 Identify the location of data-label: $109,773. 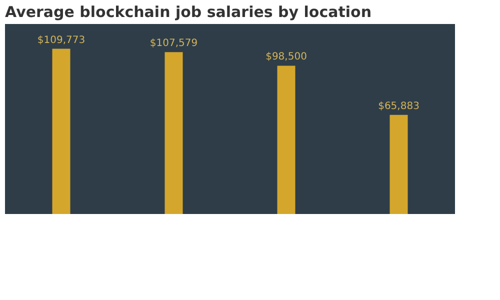
(61, 40).